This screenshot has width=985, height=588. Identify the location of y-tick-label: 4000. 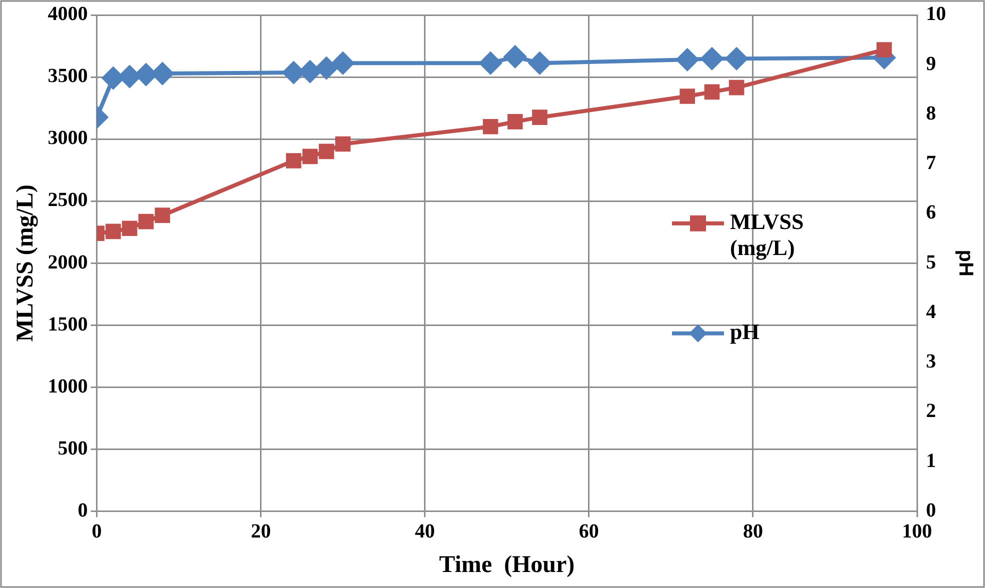
(68, 14).